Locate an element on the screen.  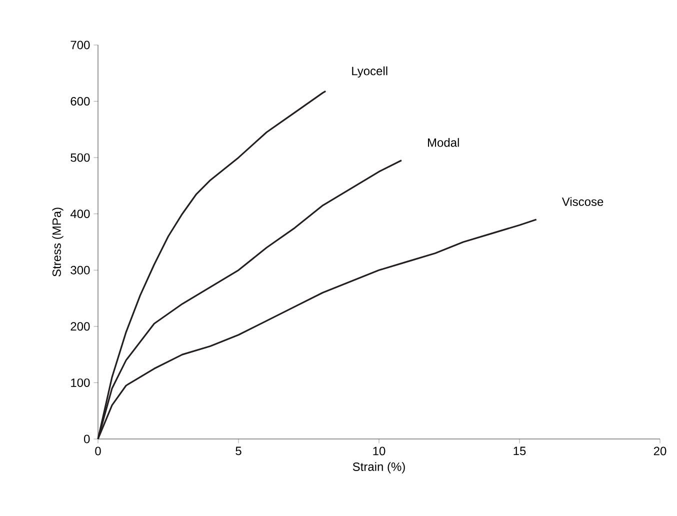
text: Viscose is located at coordinates (583, 201).